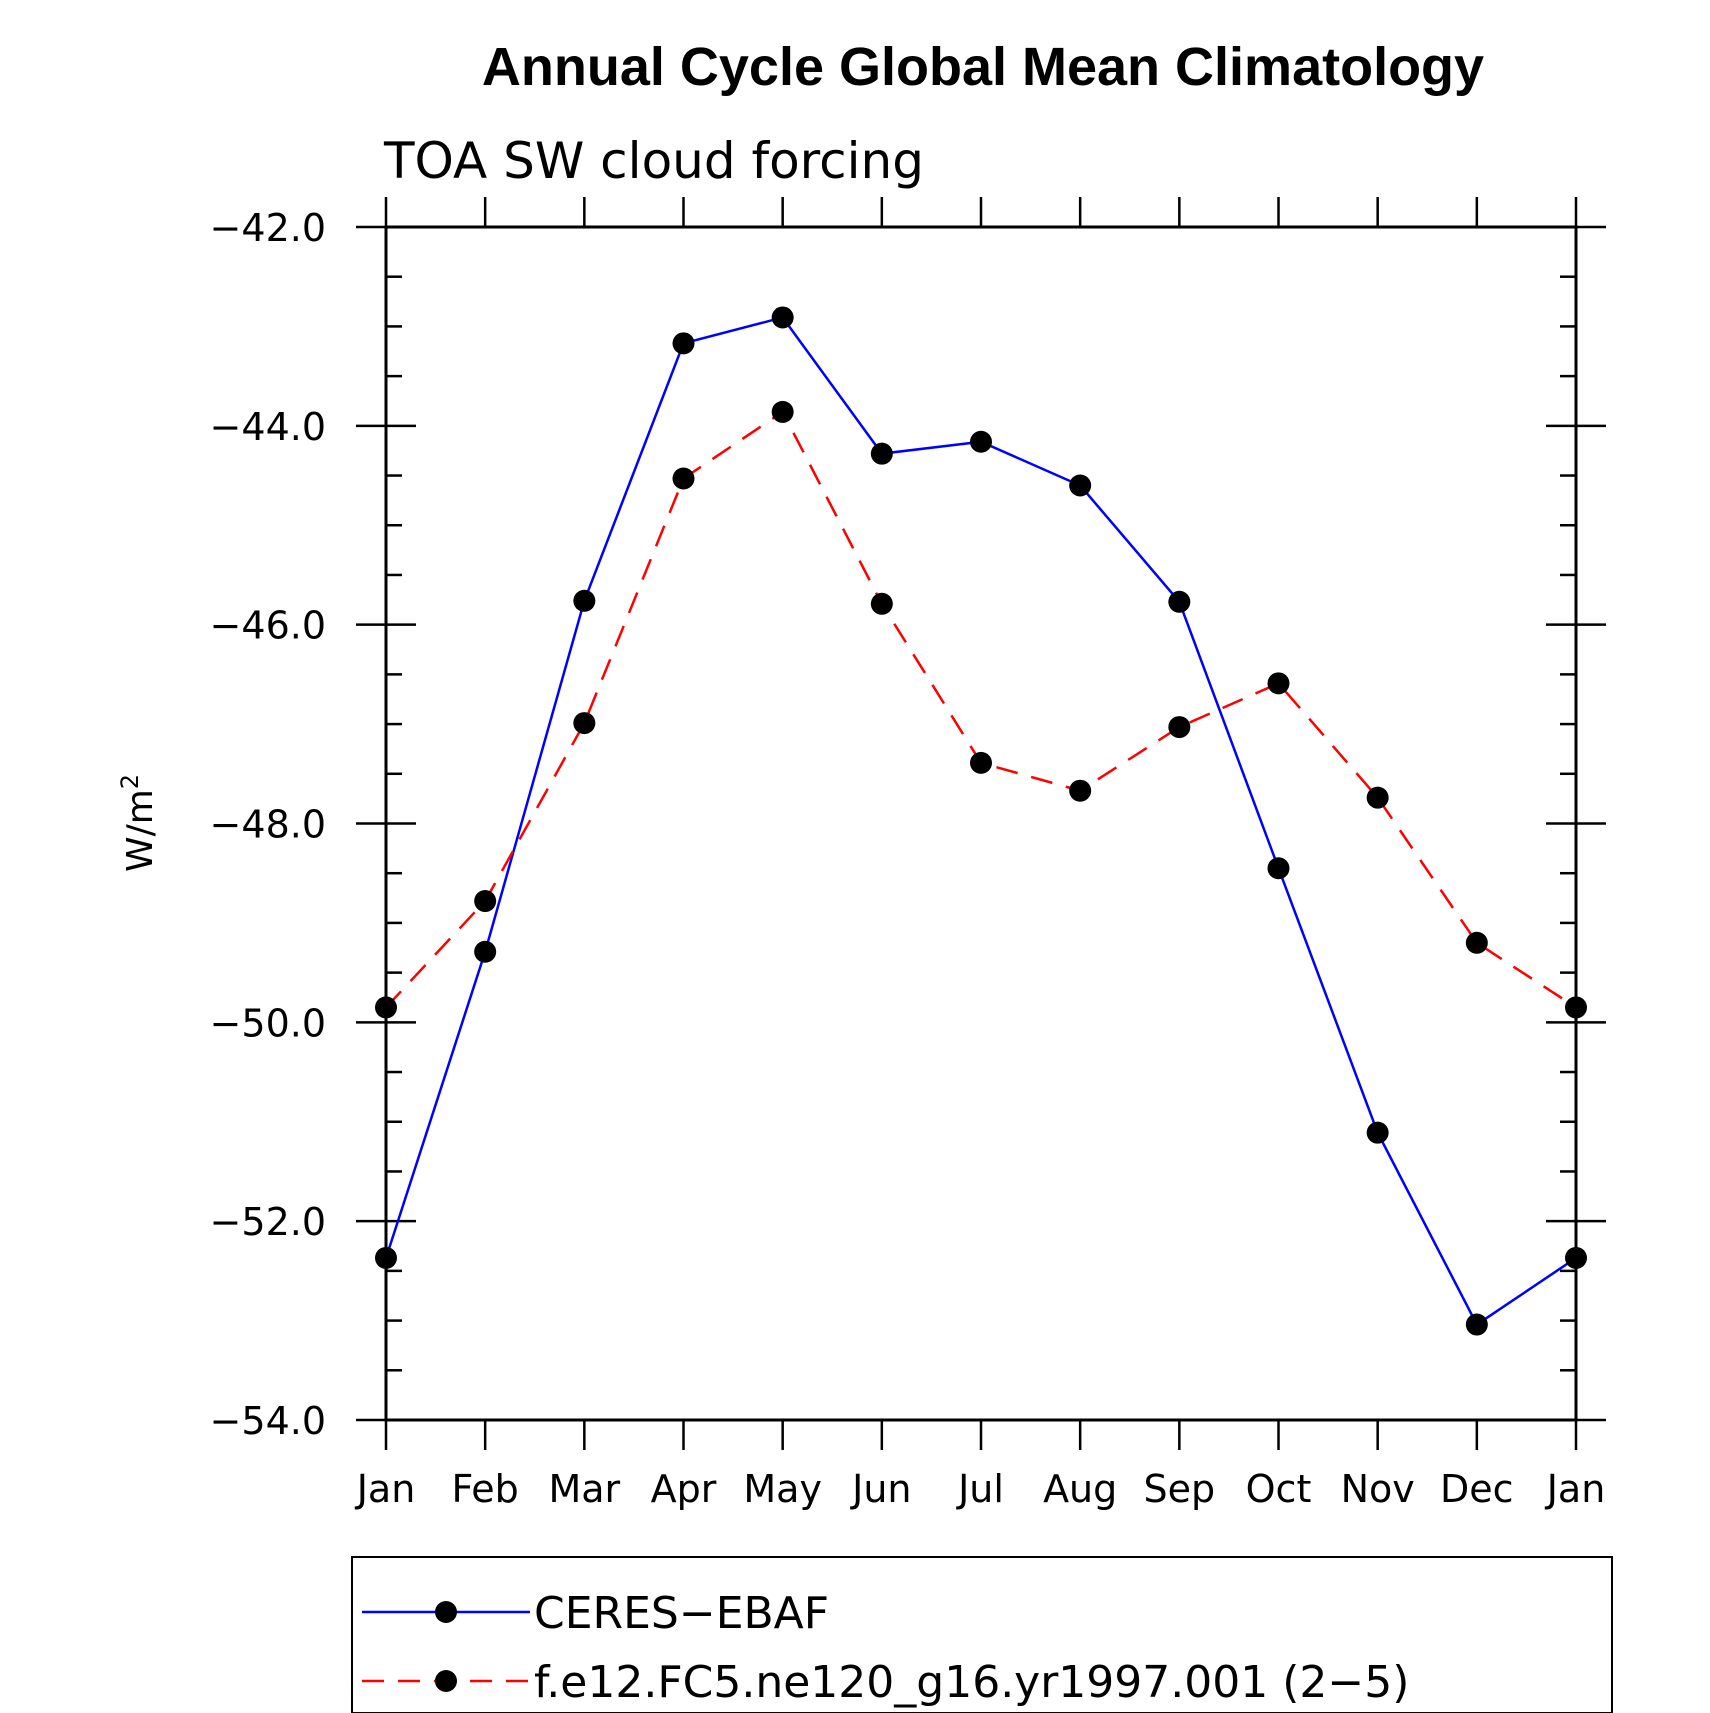  Describe the element at coordinates (880, 1489) in the screenshot. I see `x-tick-label: Jun` at that location.